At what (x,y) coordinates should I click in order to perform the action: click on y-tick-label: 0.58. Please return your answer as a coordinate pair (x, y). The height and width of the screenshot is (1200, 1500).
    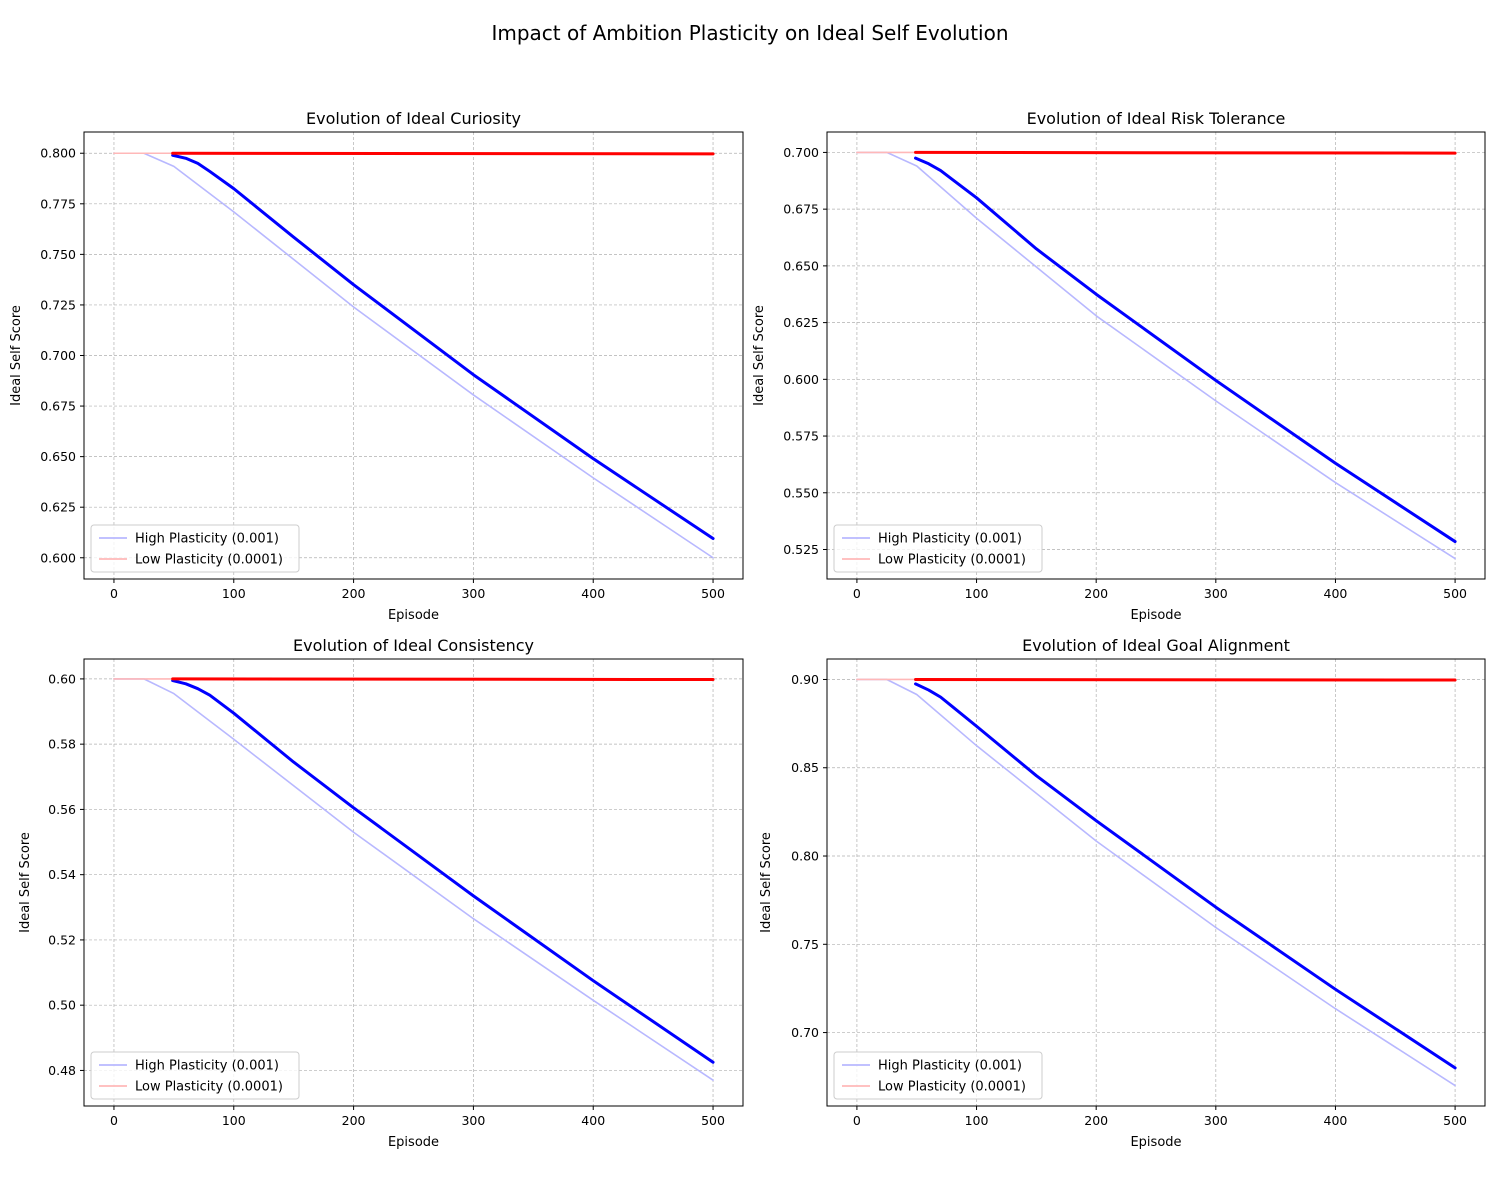
    Looking at the image, I should click on (62, 744).